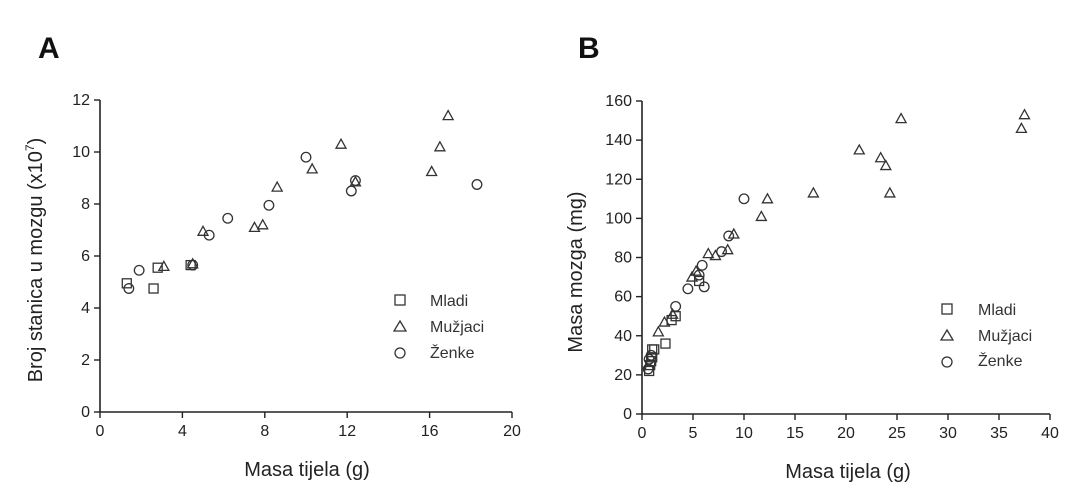  What do you see at coordinates (897, 433) in the screenshot?
I see `panel-b-x-tick-label: 25` at bounding box center [897, 433].